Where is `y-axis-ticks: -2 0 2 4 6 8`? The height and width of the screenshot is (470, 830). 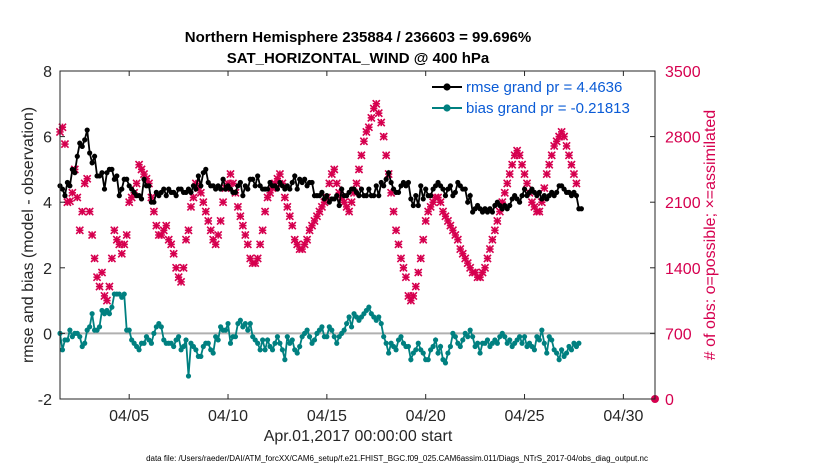 y-axis-ticks: -2 0 2 4 6 8 is located at coordinates (51, 236).